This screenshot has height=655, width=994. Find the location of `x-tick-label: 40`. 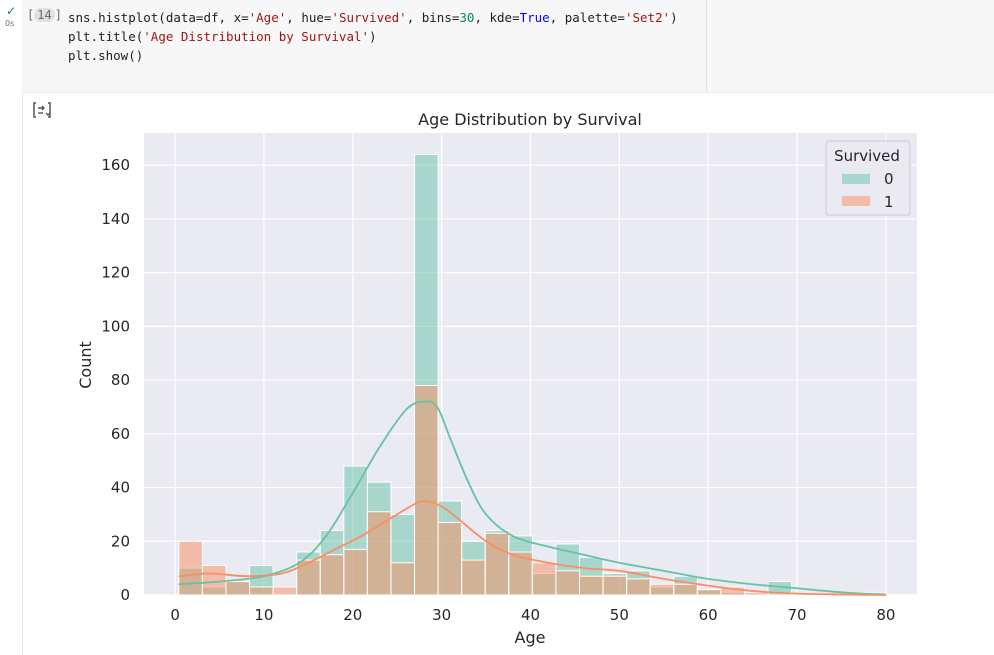

x-tick-label: 40 is located at coordinates (530, 615).